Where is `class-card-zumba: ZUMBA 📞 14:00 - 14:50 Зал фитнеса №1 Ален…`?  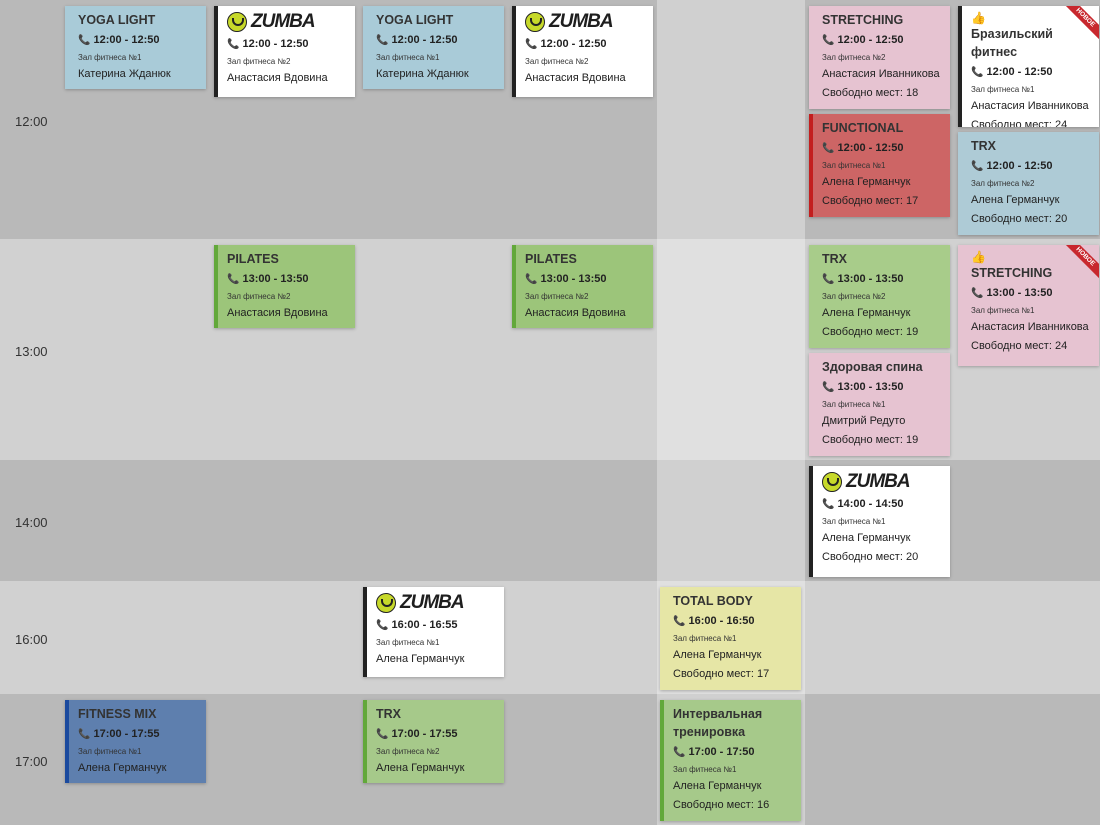
class-card-zumba: ZUMBA 📞 14:00 - 14:50 Зал фитнеса №1 Ален… is located at coordinates (879, 521).